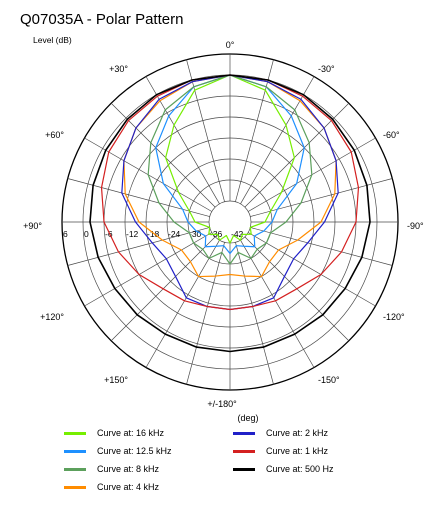 This screenshot has width=446, height=517. What do you see at coordinates (222, 404) in the screenshot?
I see `angle-tick-label: +/-180°` at bounding box center [222, 404].